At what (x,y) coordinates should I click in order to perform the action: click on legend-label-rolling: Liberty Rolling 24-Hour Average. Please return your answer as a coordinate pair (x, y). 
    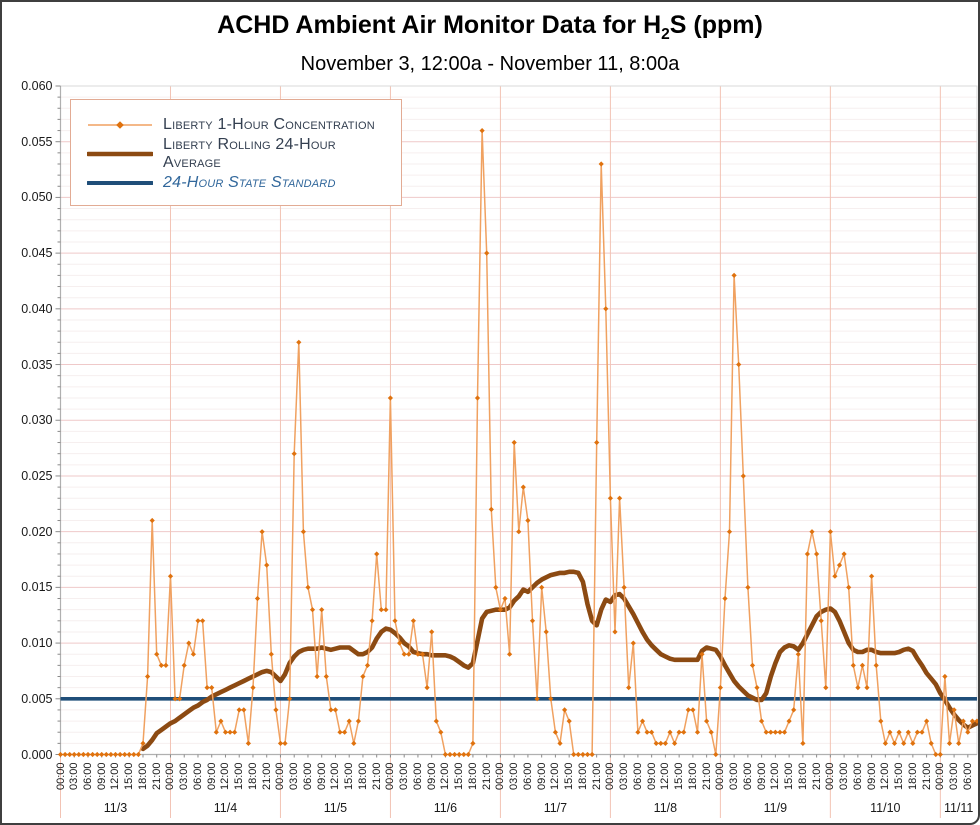
    Looking at the image, I should click on (249, 153).